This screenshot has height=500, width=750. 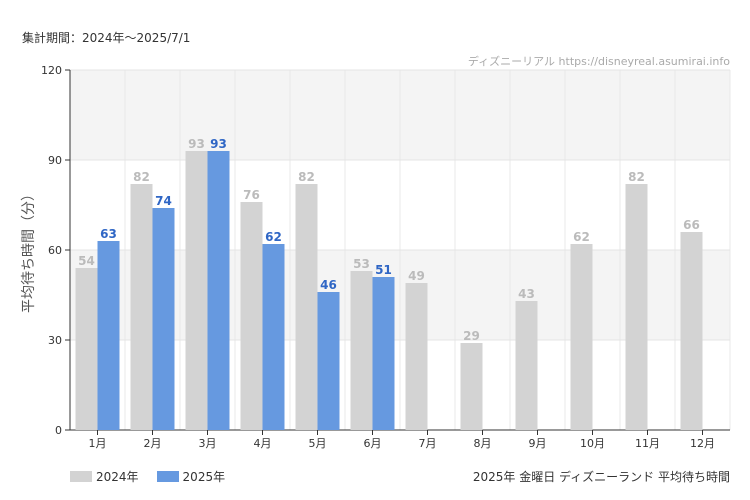 What do you see at coordinates (483, 443) in the screenshot?
I see `x-tick-label: 8月` at bounding box center [483, 443].